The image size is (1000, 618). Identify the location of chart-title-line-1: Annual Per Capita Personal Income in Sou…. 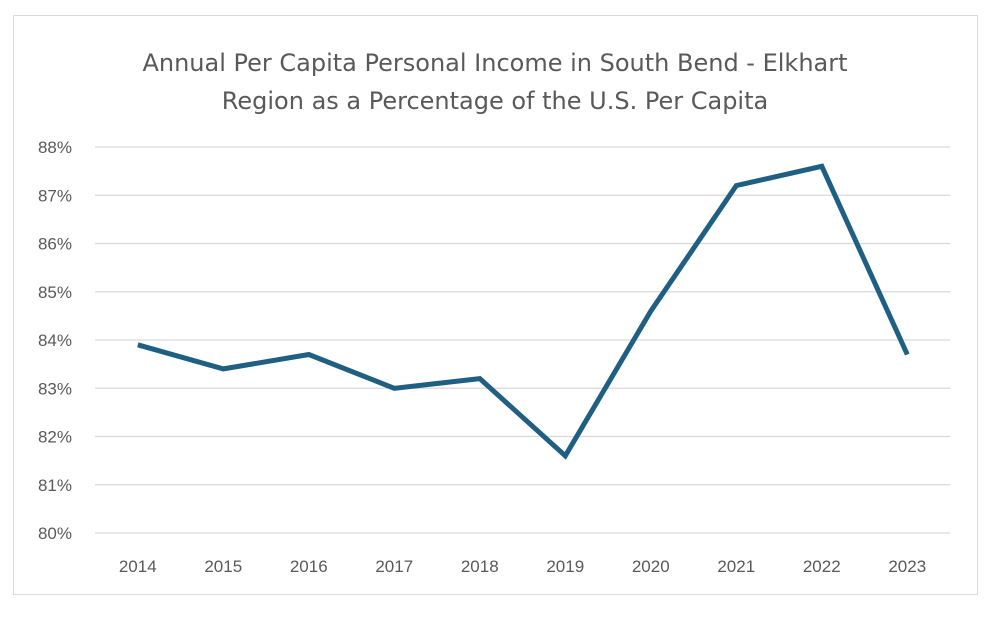
(495, 63).